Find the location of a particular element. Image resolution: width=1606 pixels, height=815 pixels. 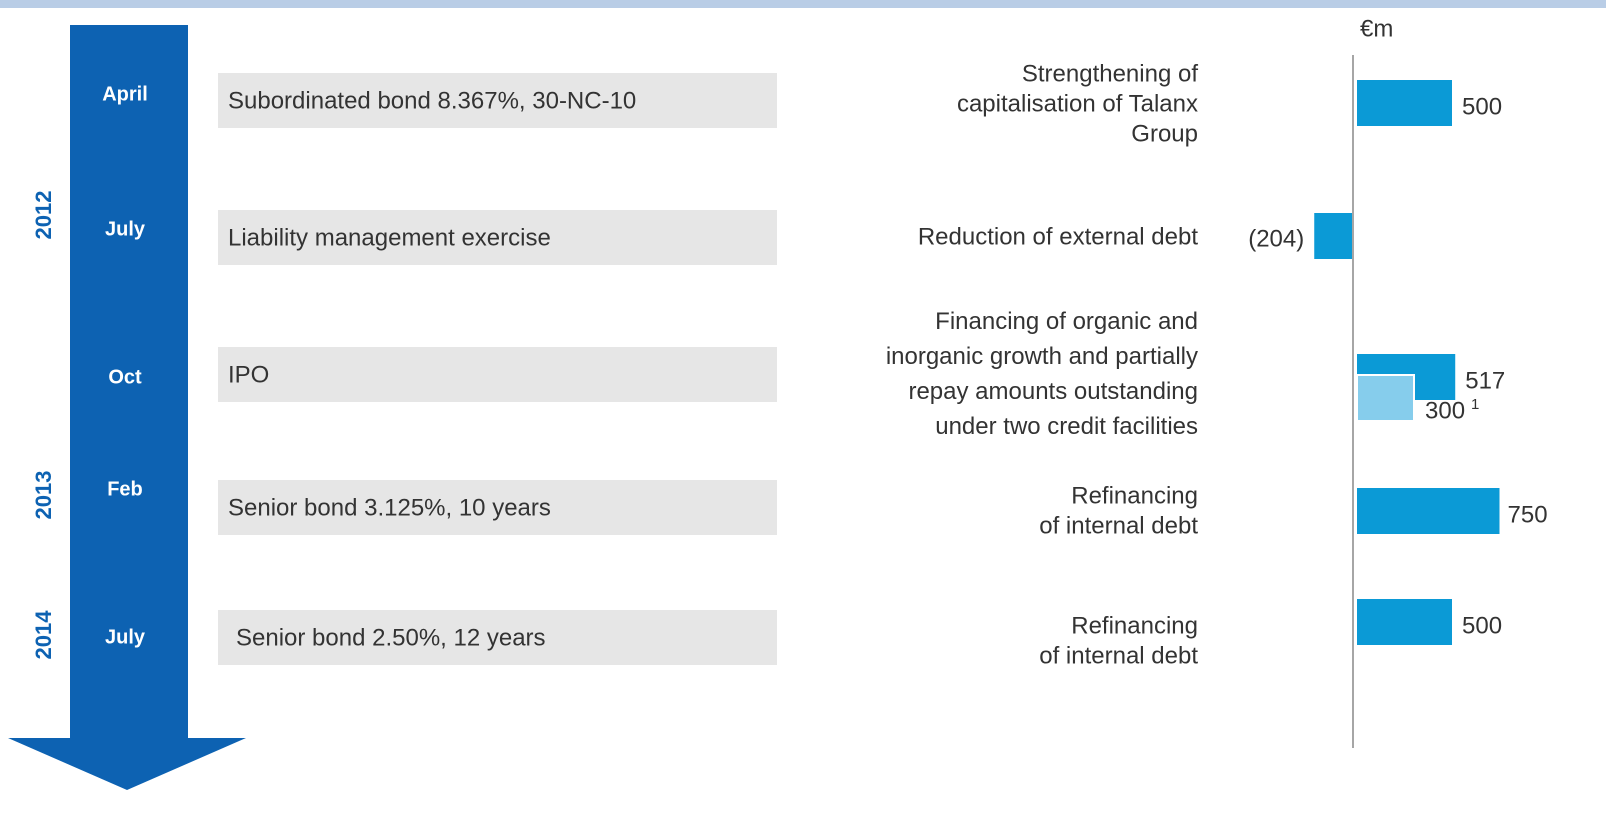

value-label: 517 is located at coordinates (1485, 380).